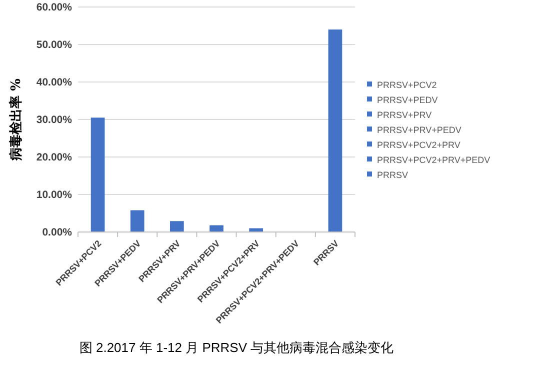 The height and width of the screenshot is (366, 550). What do you see at coordinates (16, 120) in the screenshot?
I see `y-axis-title: 病毒检出率 %` at bounding box center [16, 120].